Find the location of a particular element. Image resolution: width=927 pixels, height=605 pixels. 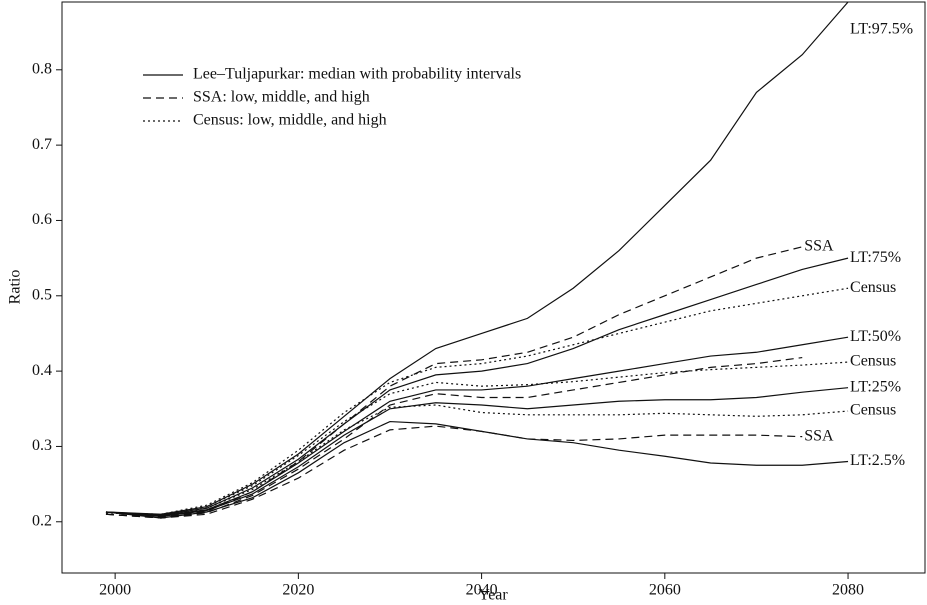

line-end-label: LT:50% is located at coordinates (875, 336).